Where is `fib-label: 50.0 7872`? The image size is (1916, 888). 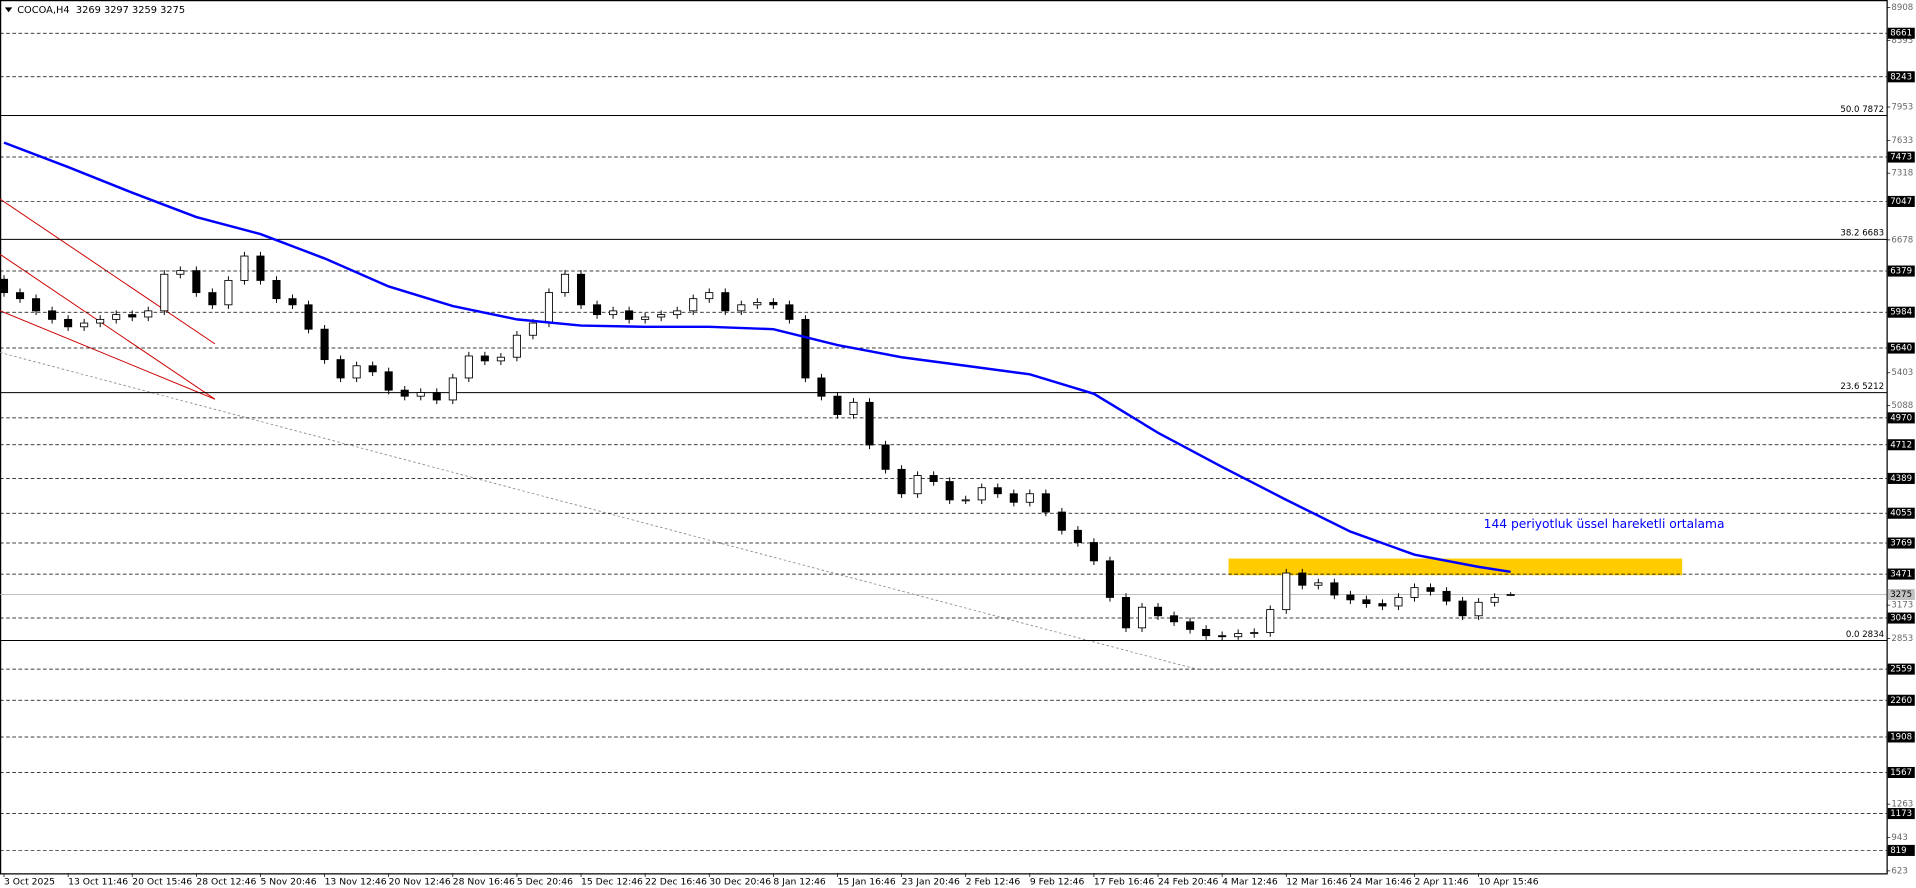 fib-label: 50.0 7872 is located at coordinates (1862, 110).